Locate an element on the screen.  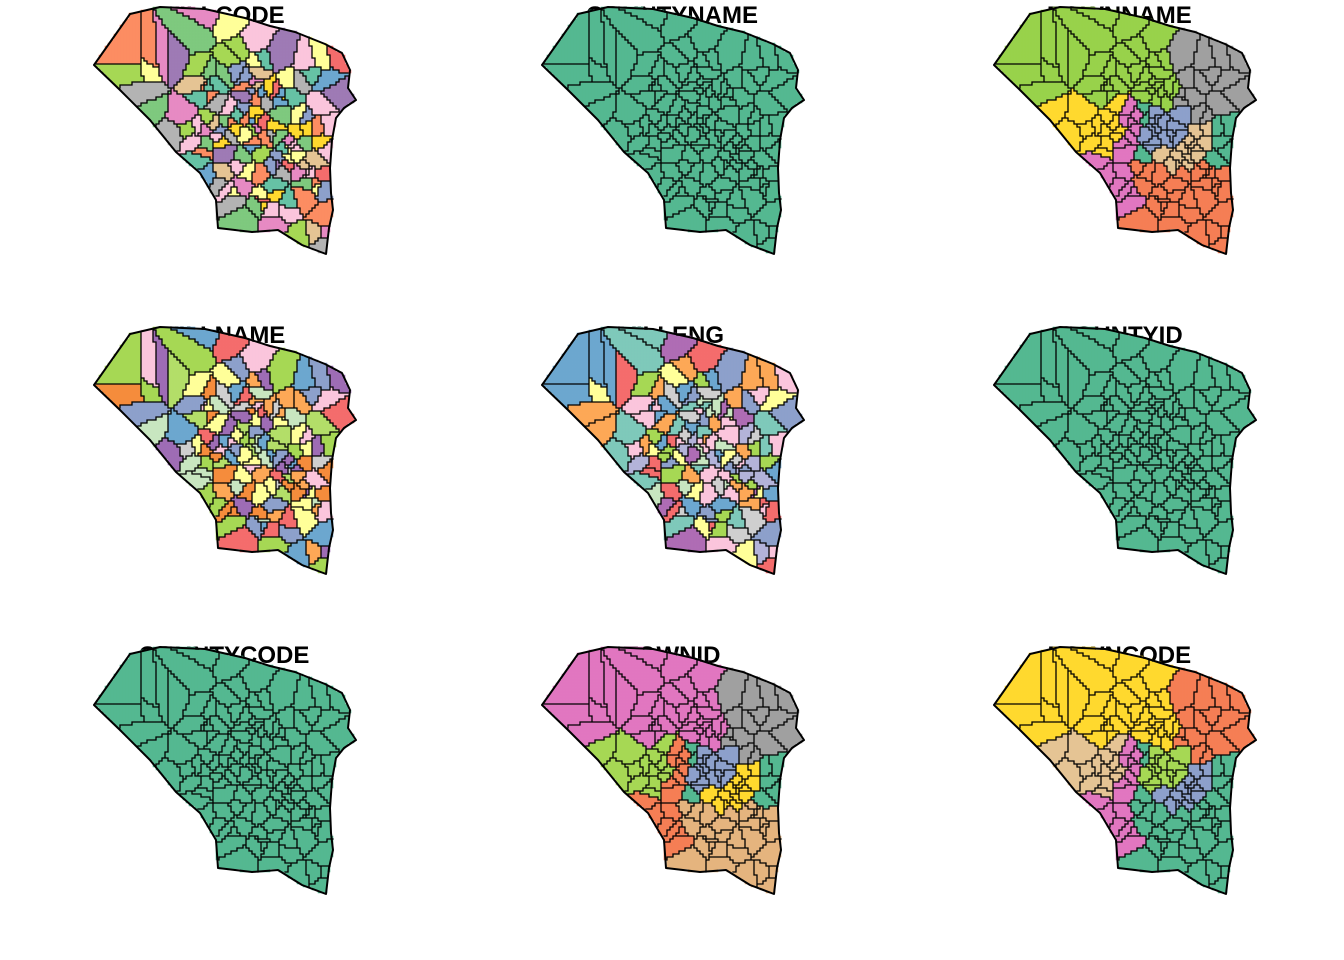
map-panel-countyid: COUNTYID is located at coordinates (1120, 480).